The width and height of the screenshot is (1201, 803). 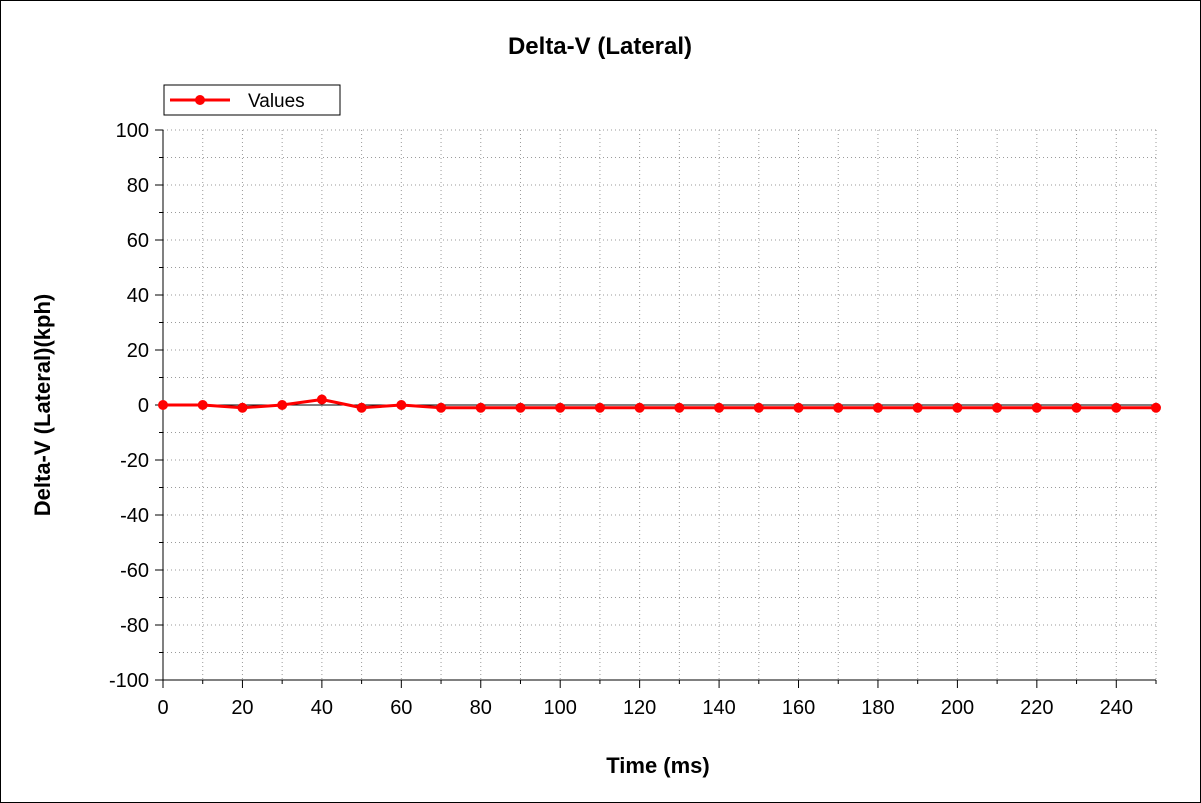 I want to click on x-tick-label: 40, so click(x=322, y=708).